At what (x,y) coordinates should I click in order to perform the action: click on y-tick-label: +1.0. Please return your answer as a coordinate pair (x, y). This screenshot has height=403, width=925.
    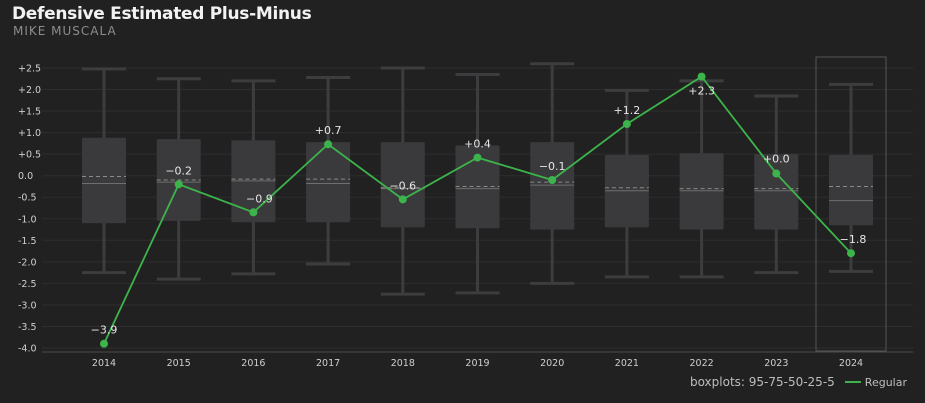
    Looking at the image, I should click on (29, 133).